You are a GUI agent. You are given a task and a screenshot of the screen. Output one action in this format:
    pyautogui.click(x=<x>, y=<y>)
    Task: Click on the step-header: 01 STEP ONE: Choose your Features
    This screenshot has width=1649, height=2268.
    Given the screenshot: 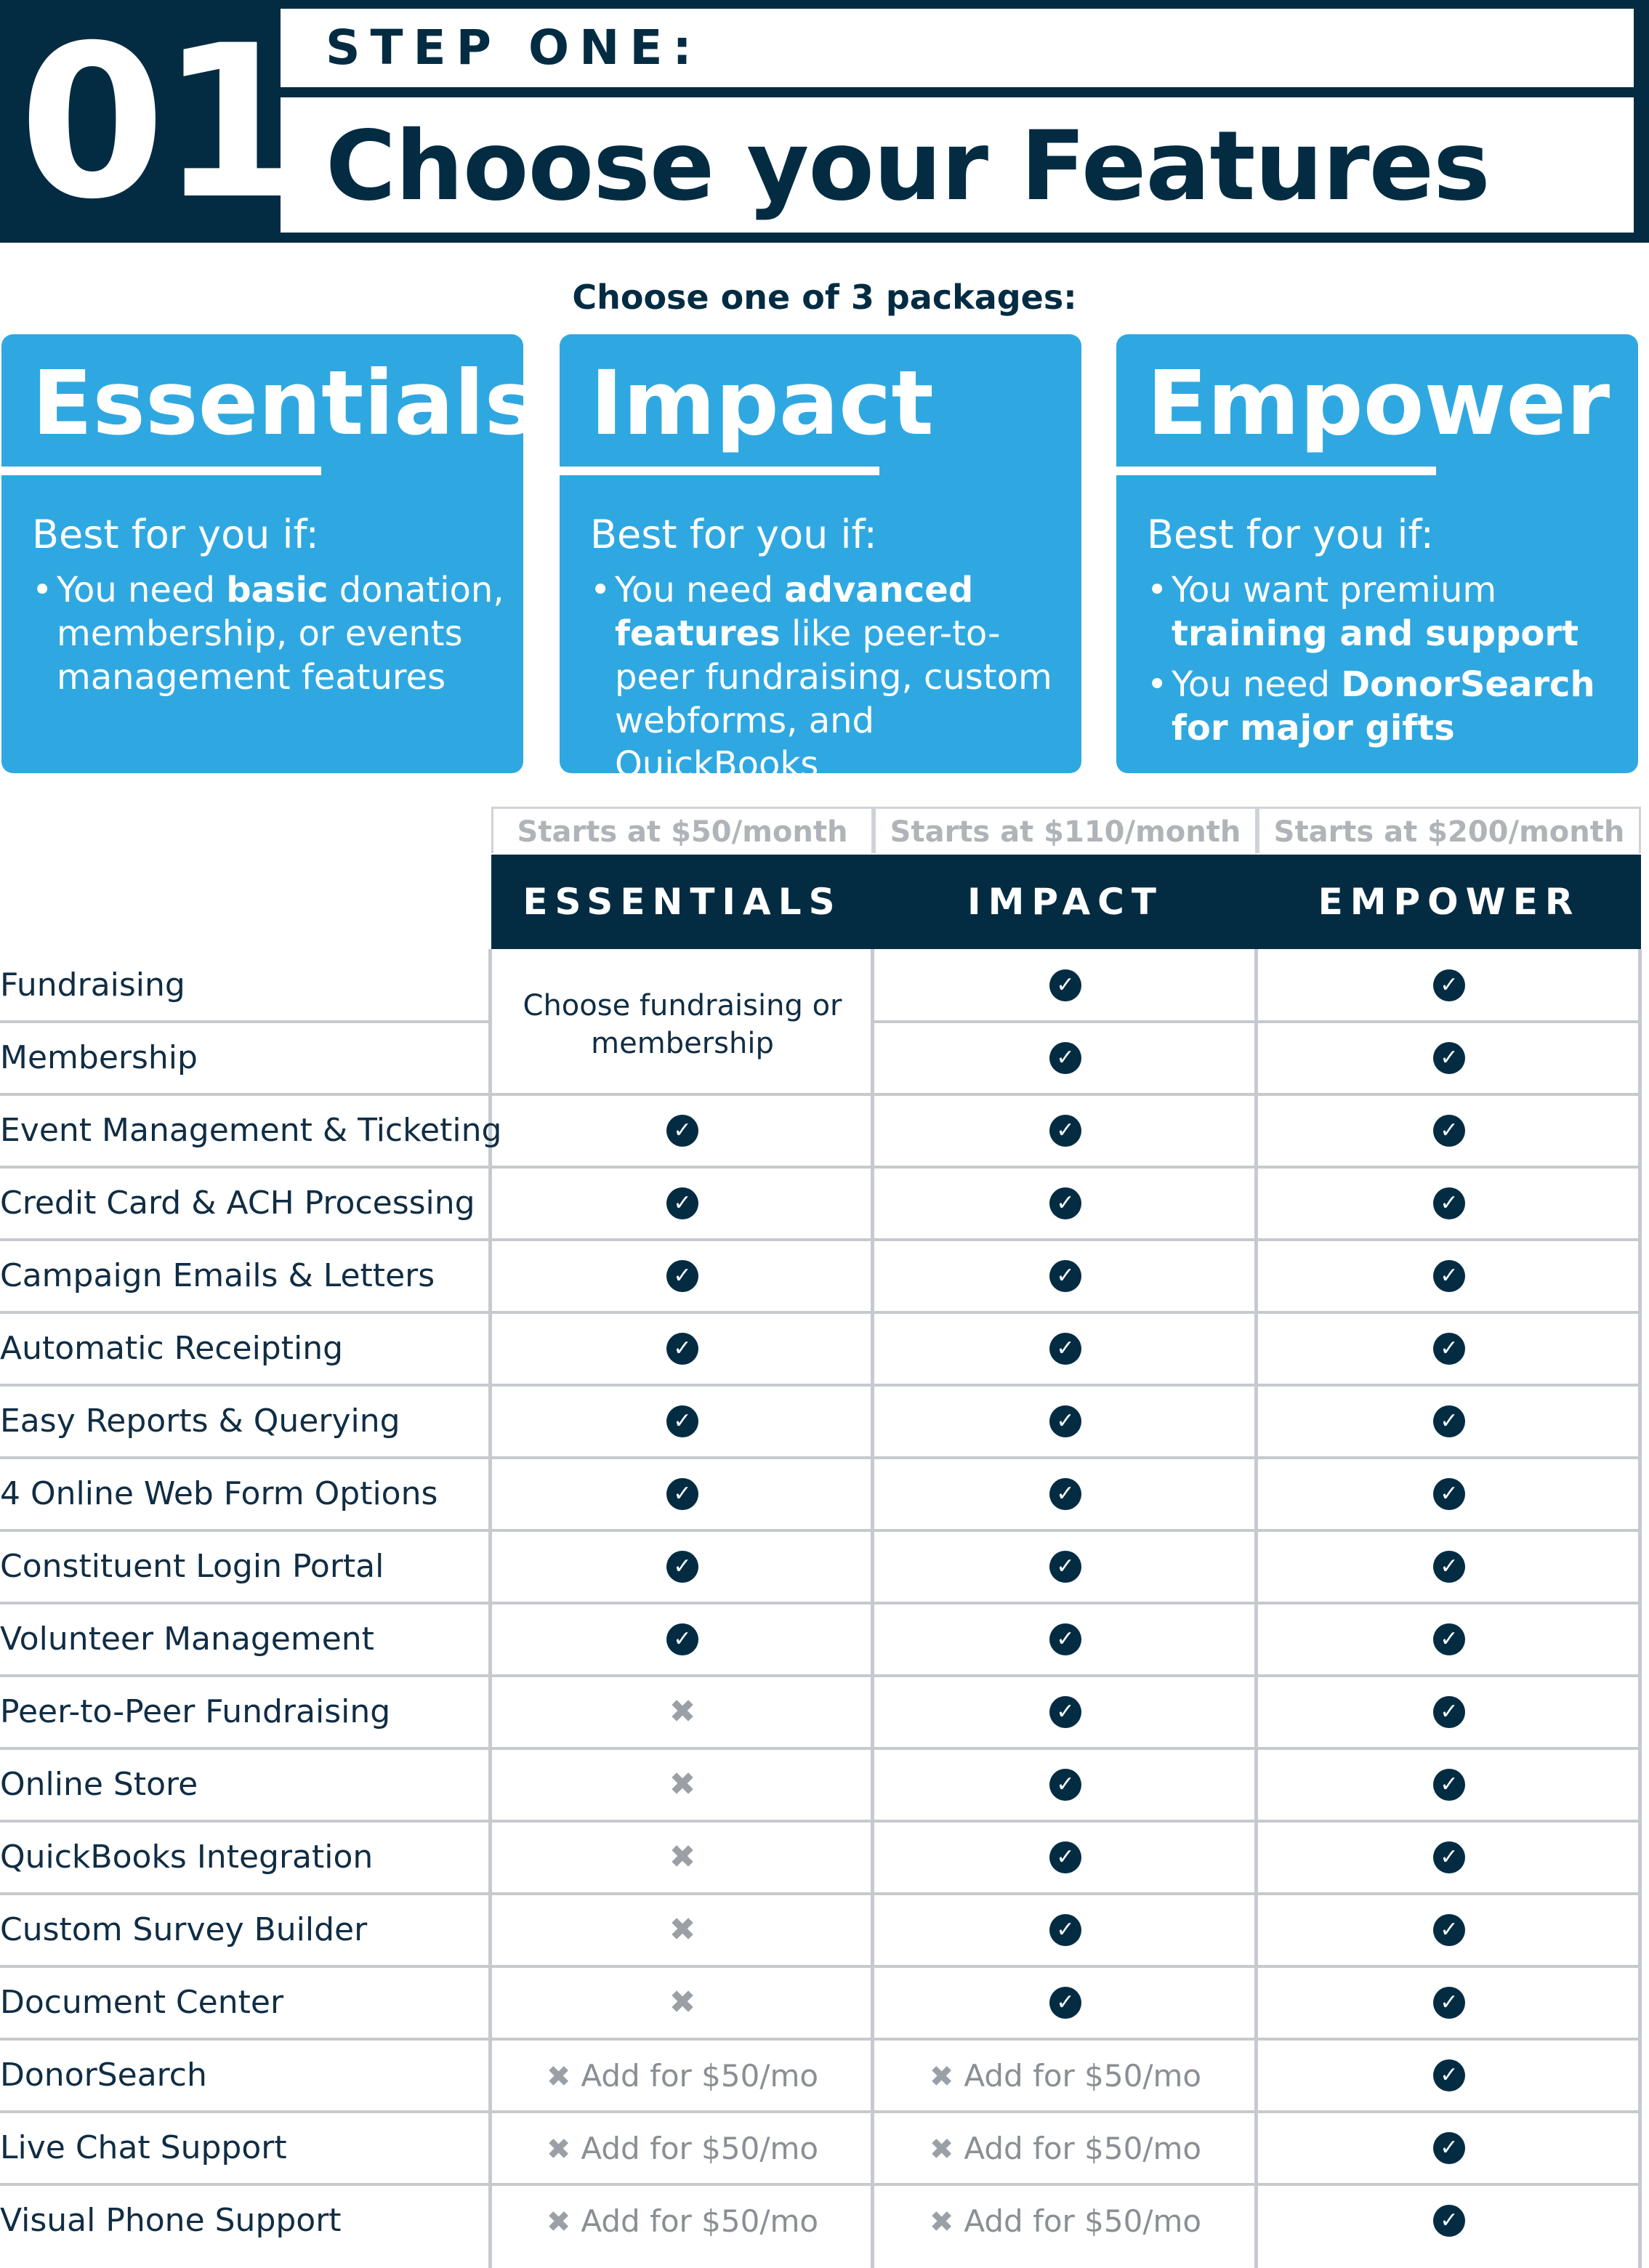 What is the action you would take?
    pyautogui.click(x=824, y=121)
    